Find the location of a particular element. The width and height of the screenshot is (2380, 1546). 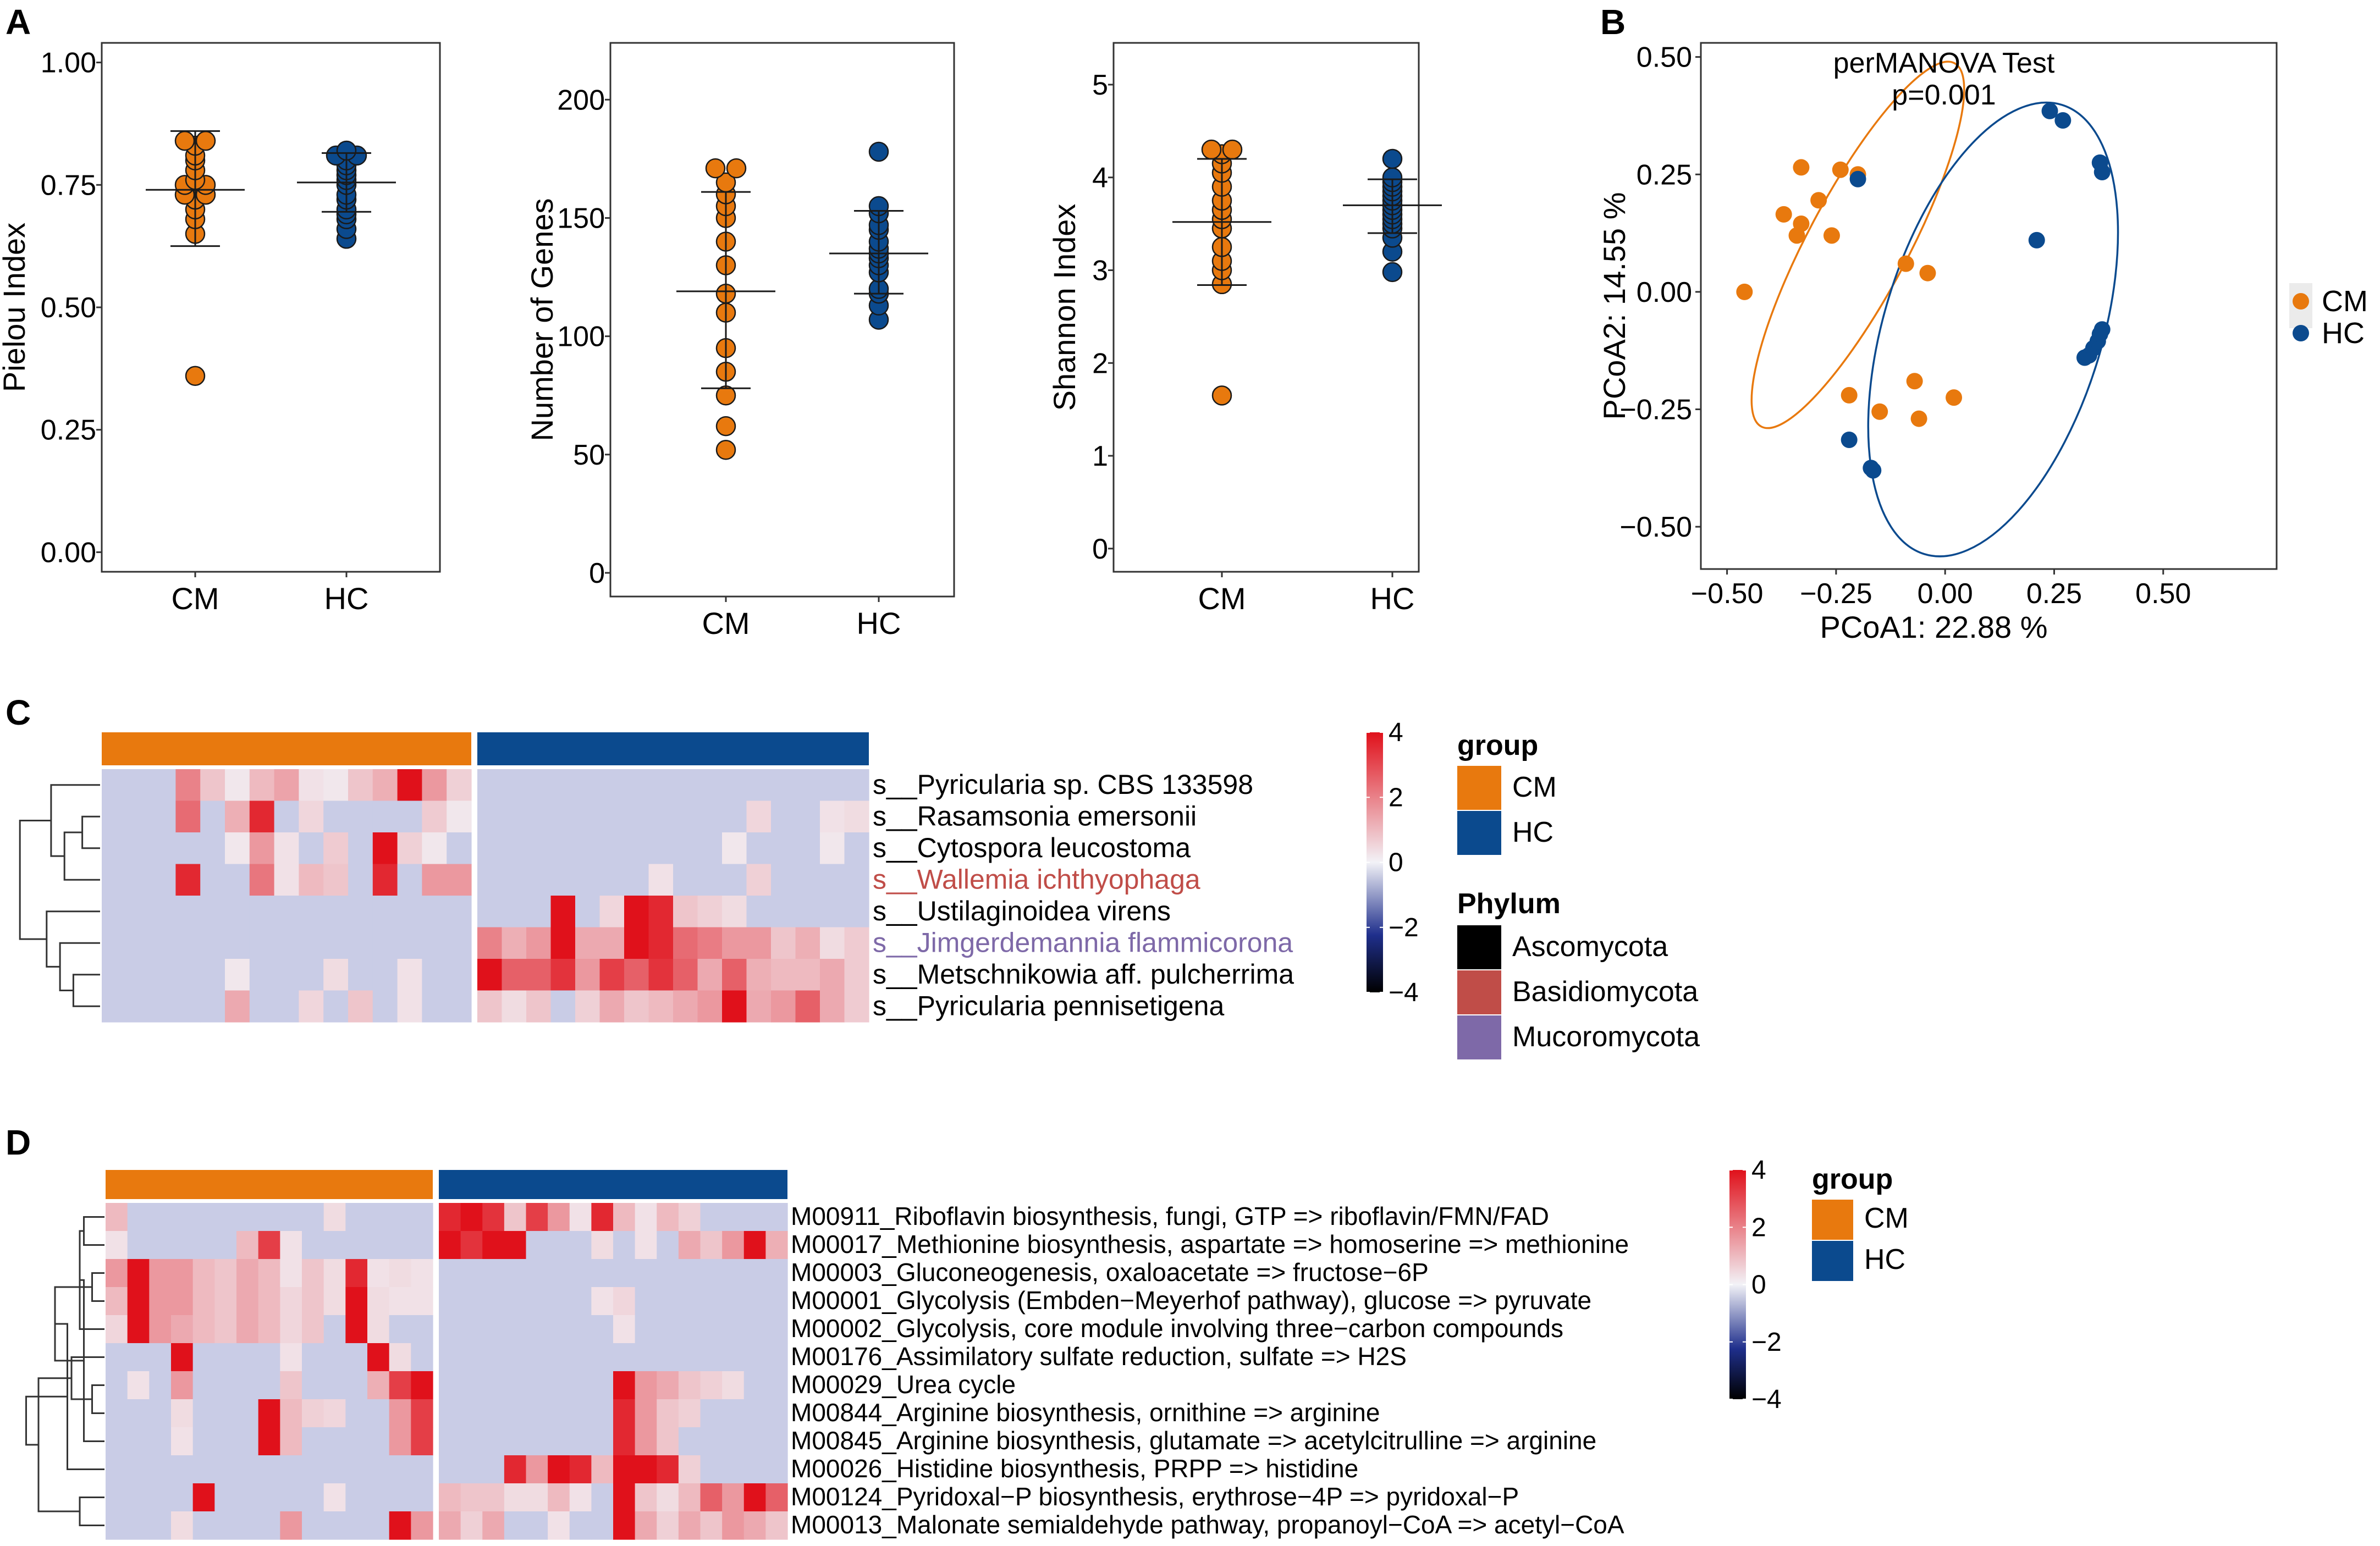

permanova-pvalue: p=0.001 is located at coordinates (1944, 95).